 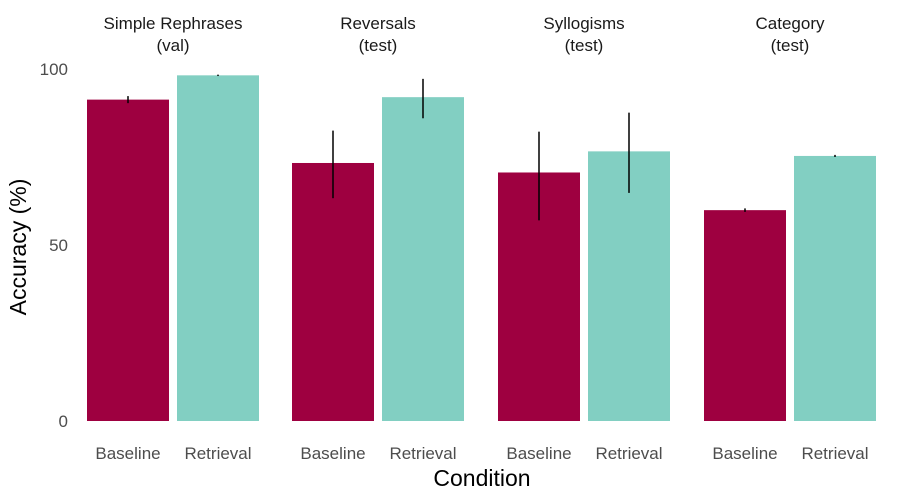 What do you see at coordinates (172, 45) in the screenshot?
I see `facet-subtitle: (val)` at bounding box center [172, 45].